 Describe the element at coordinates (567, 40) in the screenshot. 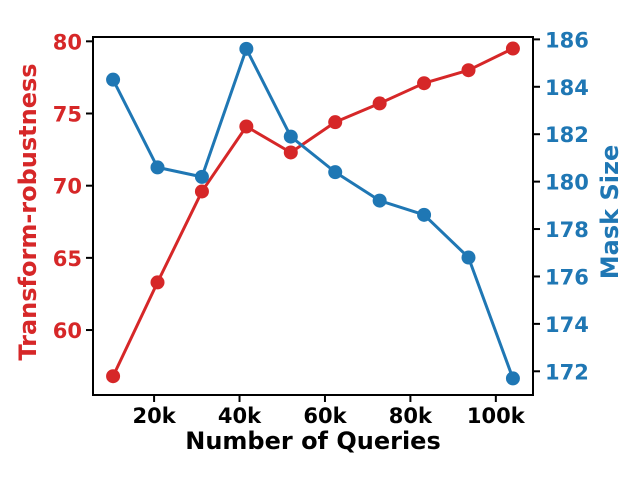

I see `right-y-tick-label: 186` at that location.